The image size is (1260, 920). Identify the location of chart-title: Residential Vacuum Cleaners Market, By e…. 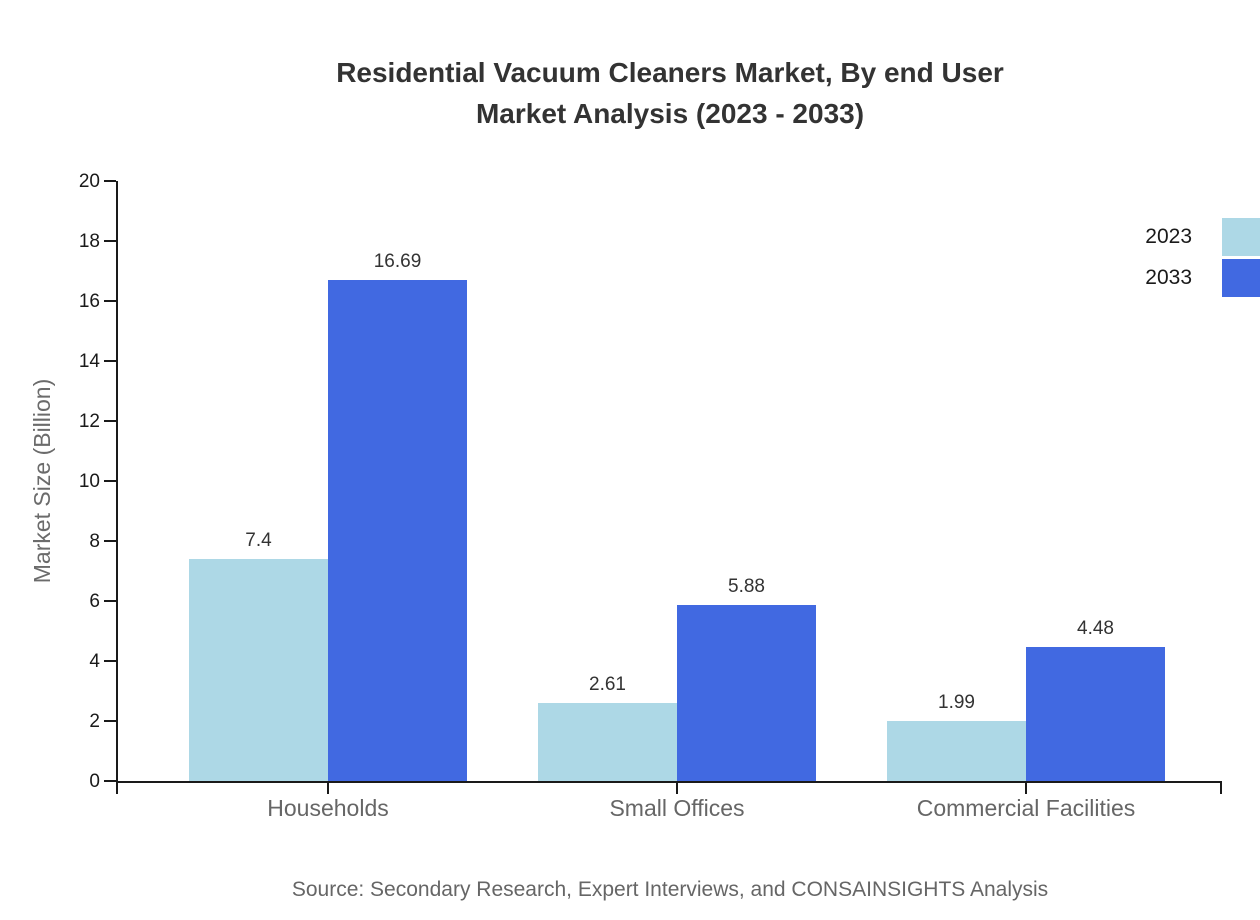
(670, 93).